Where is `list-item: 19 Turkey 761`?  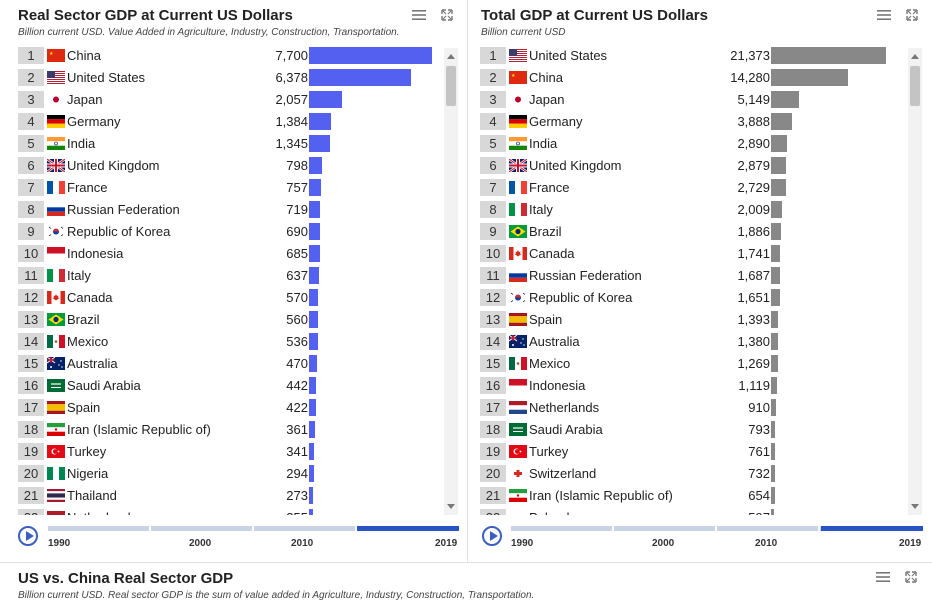 list-item: 19 Turkey 761 is located at coordinates (682, 452).